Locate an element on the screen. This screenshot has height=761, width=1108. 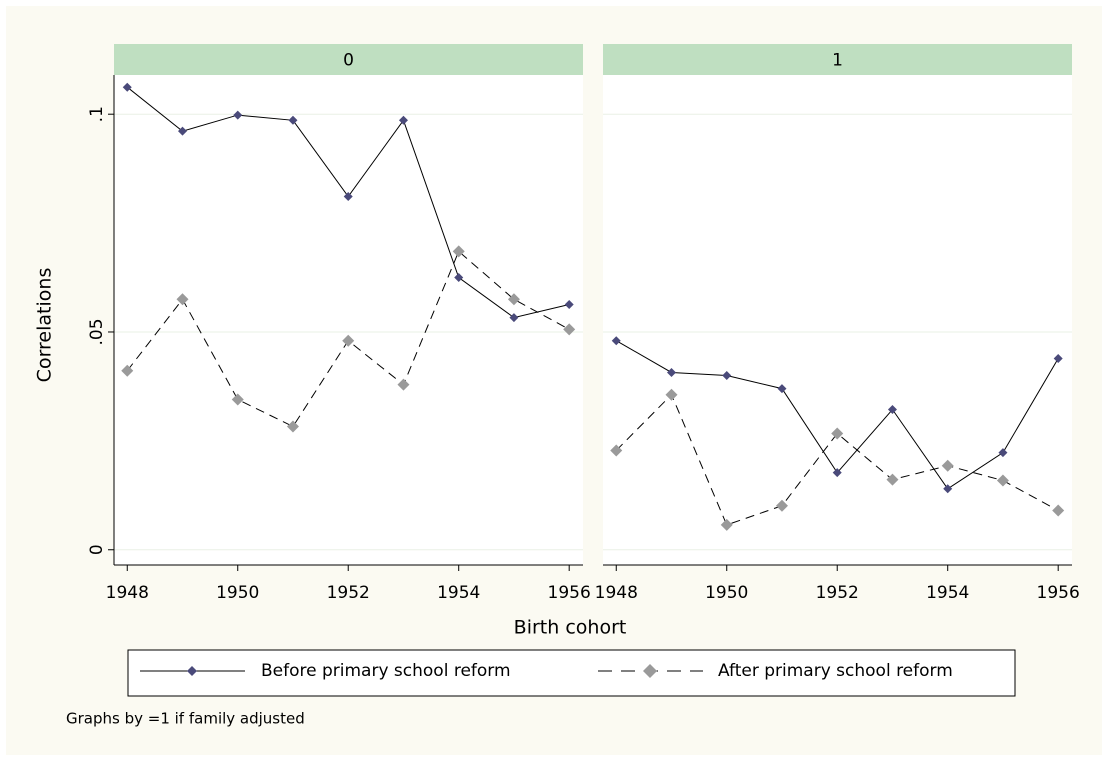
y-tick-label: .05 is located at coordinates (97, 331).